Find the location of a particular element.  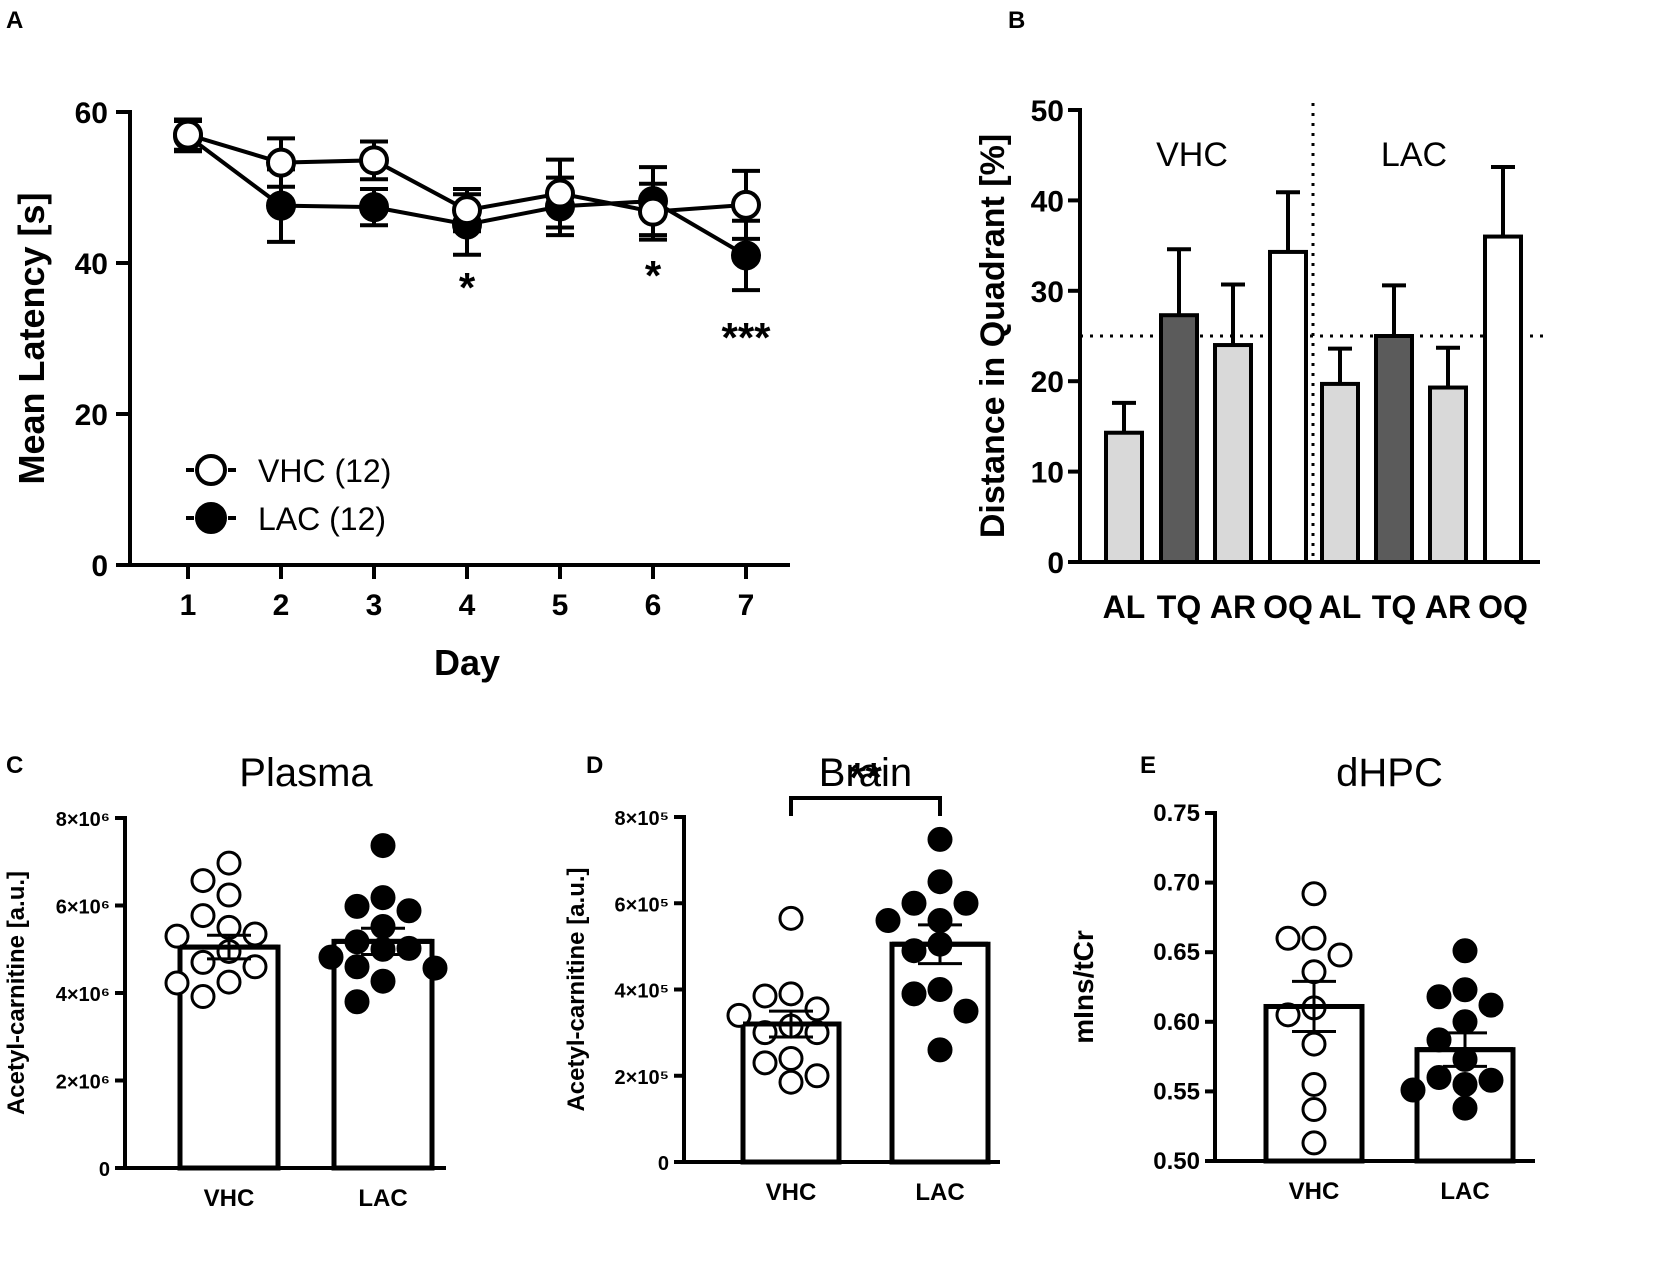

y-tick-label: 2×10⁶ is located at coordinates (83, 1083).